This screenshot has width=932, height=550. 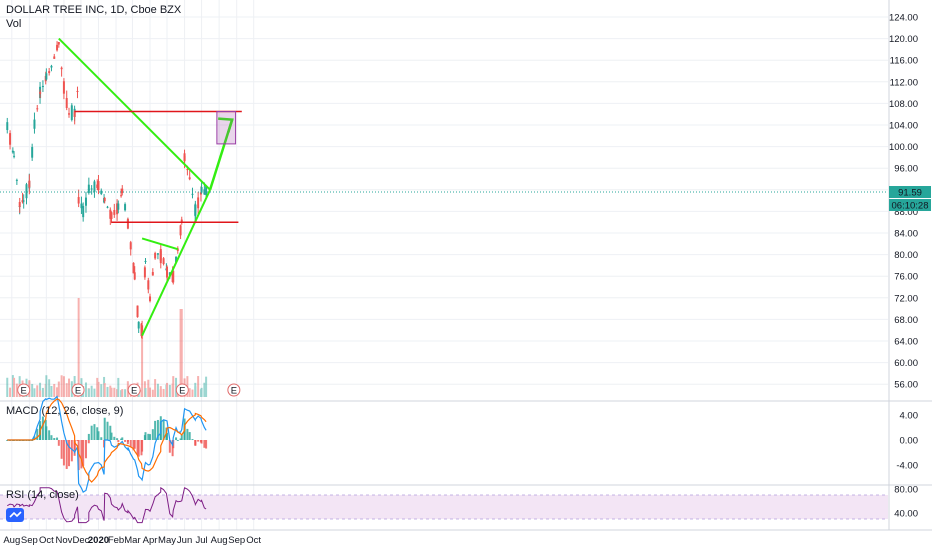 What do you see at coordinates (903, 18) in the screenshot?
I see `price-tick-label: 124.00` at bounding box center [903, 18].